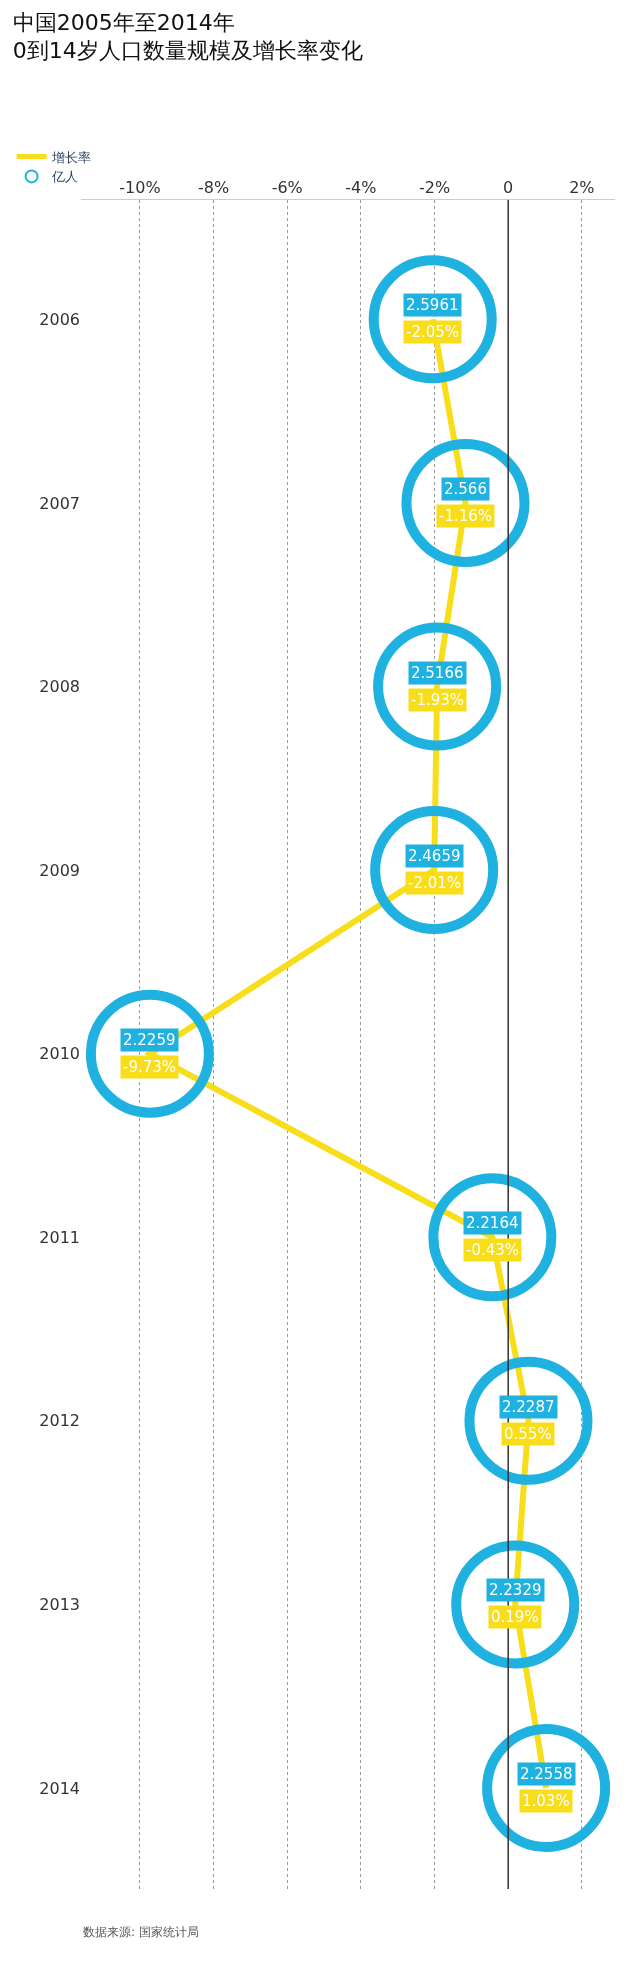 Image resolution: width=640 pixels, height=1979 pixels. I want to click on data-label: -1.93%, so click(438, 700).